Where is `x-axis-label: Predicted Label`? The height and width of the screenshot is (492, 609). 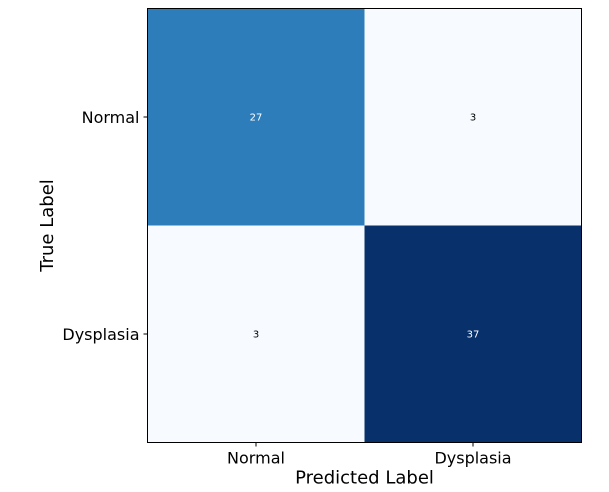
x-axis-label: Predicted Label is located at coordinates (364, 478).